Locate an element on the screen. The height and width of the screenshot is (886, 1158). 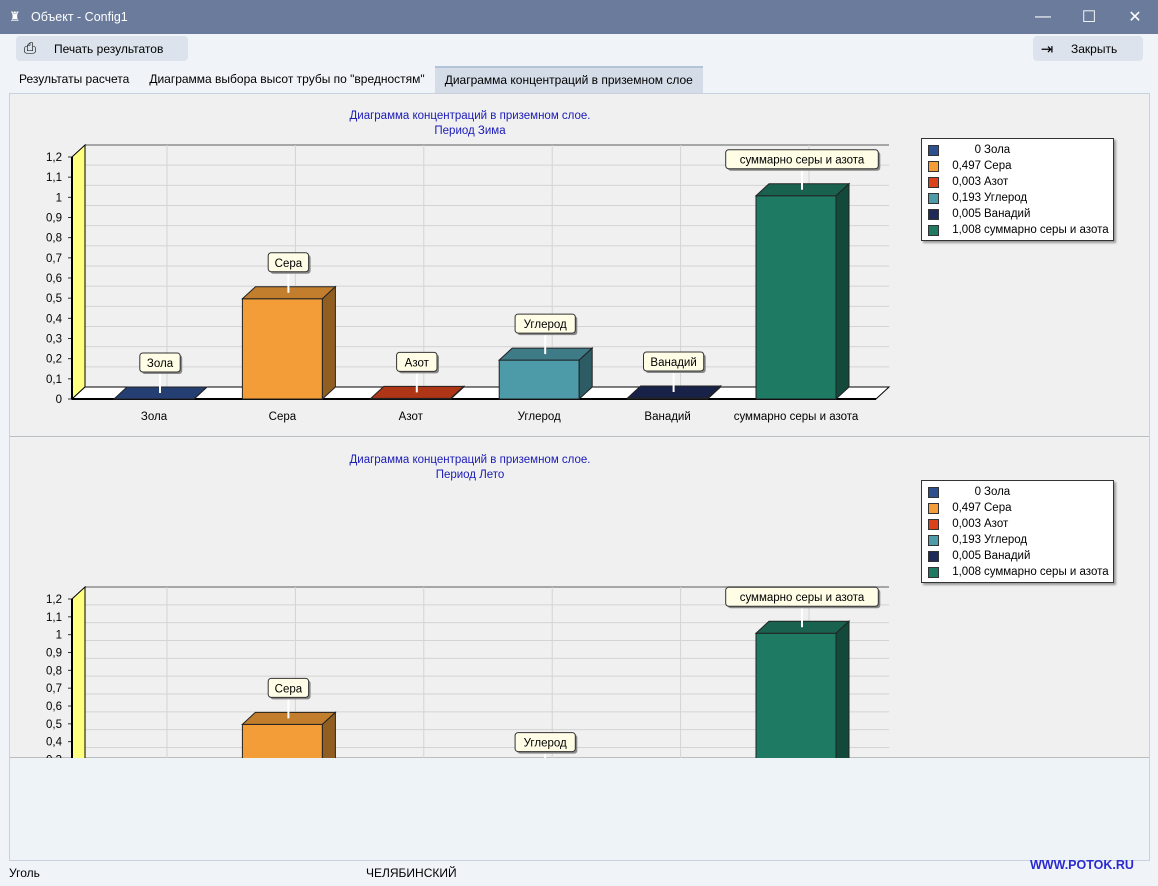
print-results-button: ⎙ Печать результатов is located at coordinates (102, 48).